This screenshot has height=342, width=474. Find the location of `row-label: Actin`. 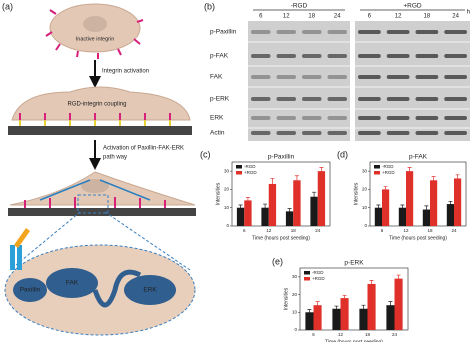

row-label: Actin is located at coordinates (217, 133).